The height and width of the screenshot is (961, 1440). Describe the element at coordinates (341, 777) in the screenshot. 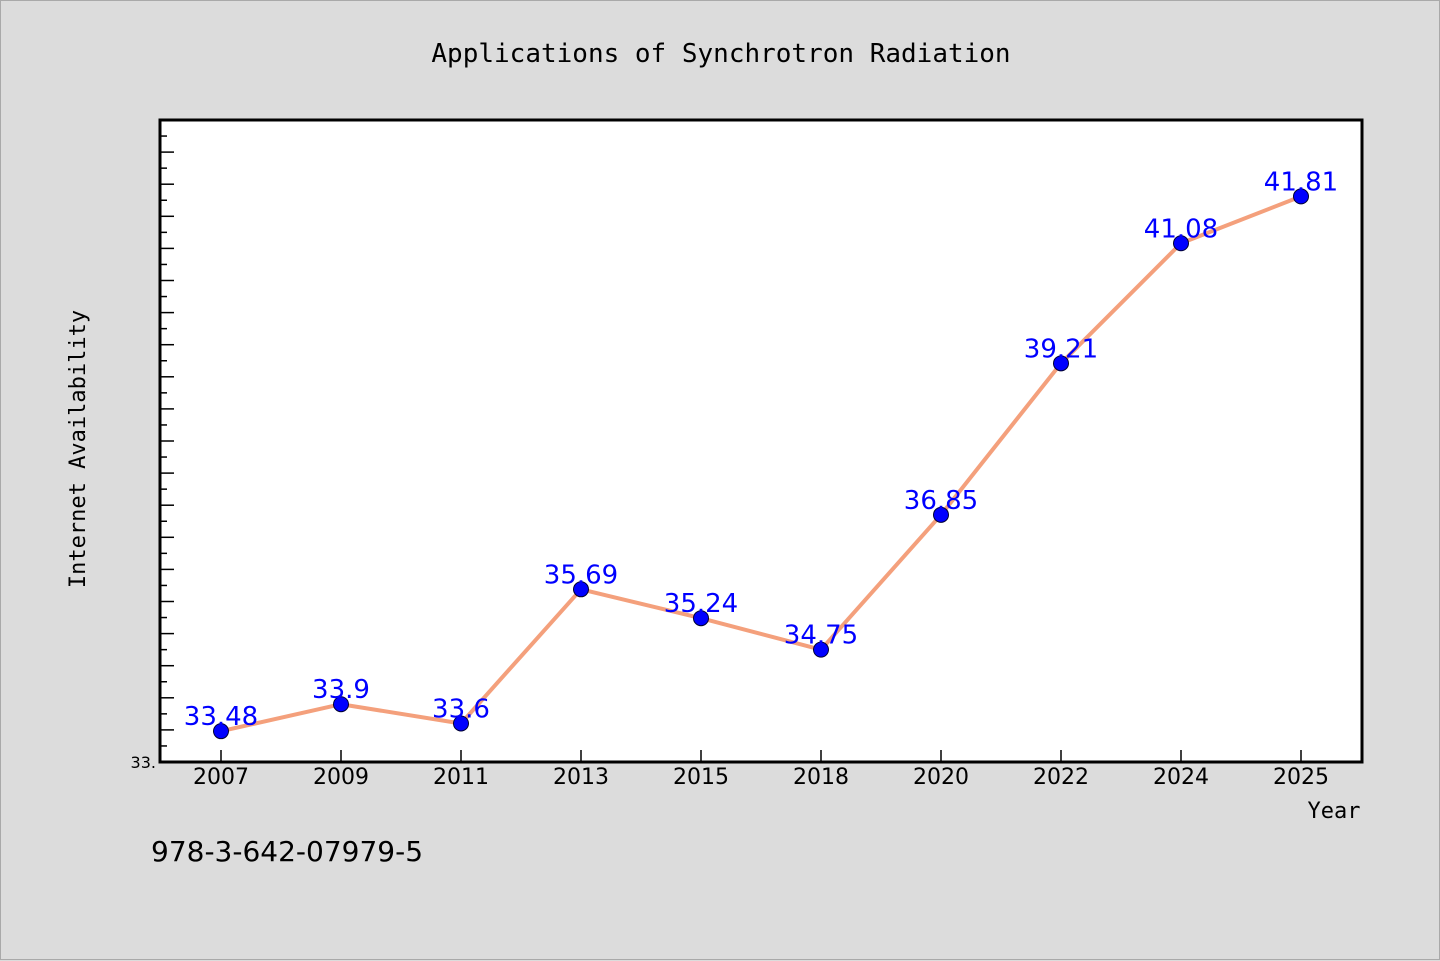

I see `x-tick-label: 2009` at that location.